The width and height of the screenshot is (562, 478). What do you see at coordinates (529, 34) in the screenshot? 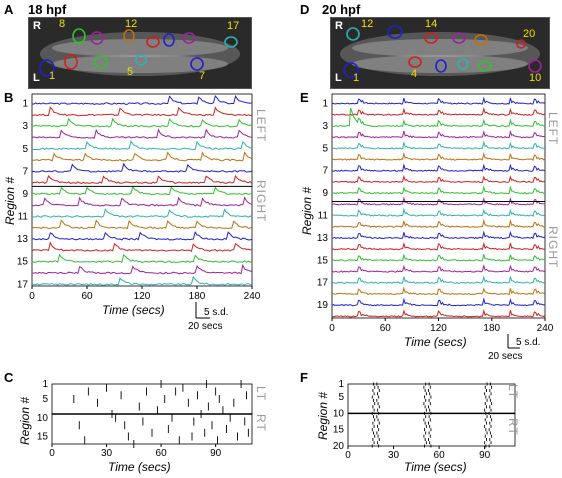
I see `region-label: 20` at bounding box center [529, 34].